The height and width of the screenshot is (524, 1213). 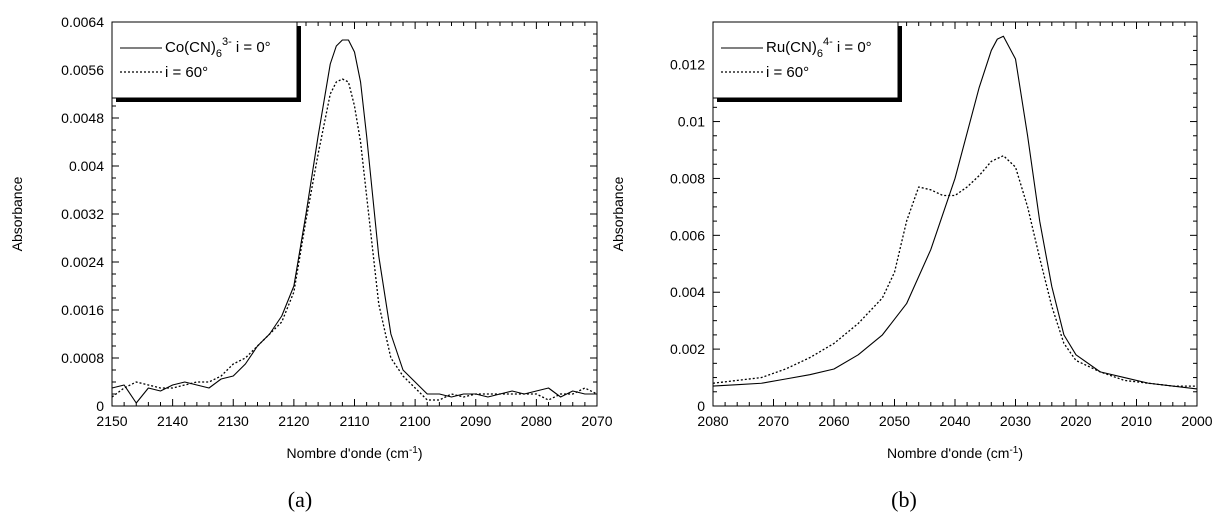 What do you see at coordinates (1015, 421) in the screenshot?
I see `x-tick-label: 2030` at bounding box center [1015, 421].